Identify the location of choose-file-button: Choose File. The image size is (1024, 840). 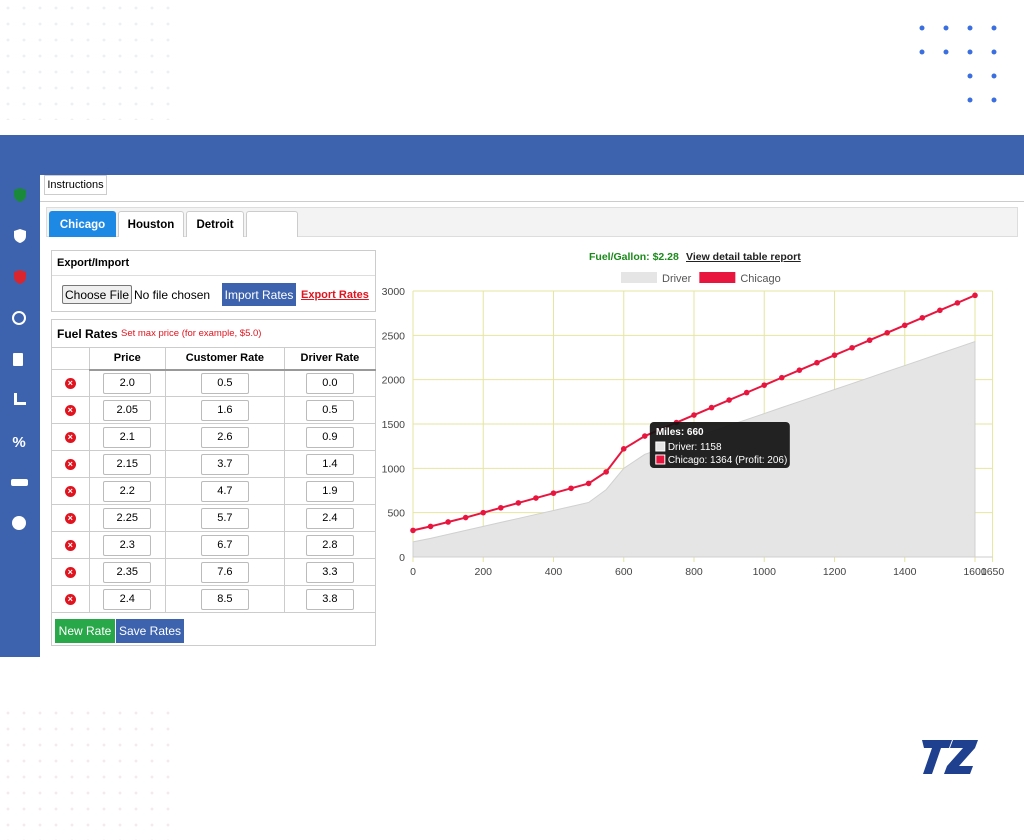
(97, 294).